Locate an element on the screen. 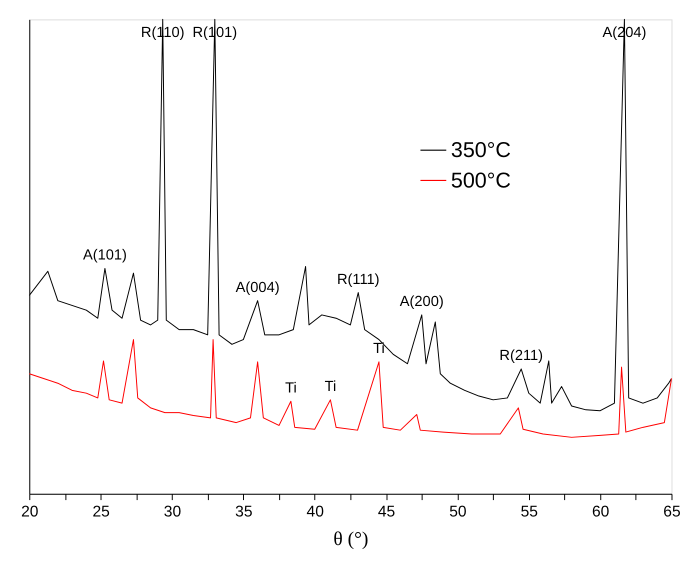 Image resolution: width=692 pixels, height=576 pixels. annotation: R(211) is located at coordinates (521, 356).